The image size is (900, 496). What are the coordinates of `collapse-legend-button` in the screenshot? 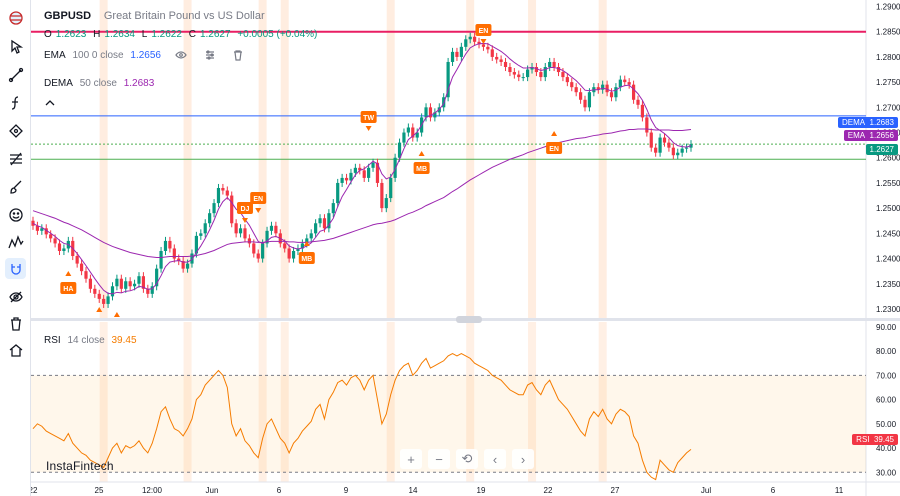 It's located at (50, 104).